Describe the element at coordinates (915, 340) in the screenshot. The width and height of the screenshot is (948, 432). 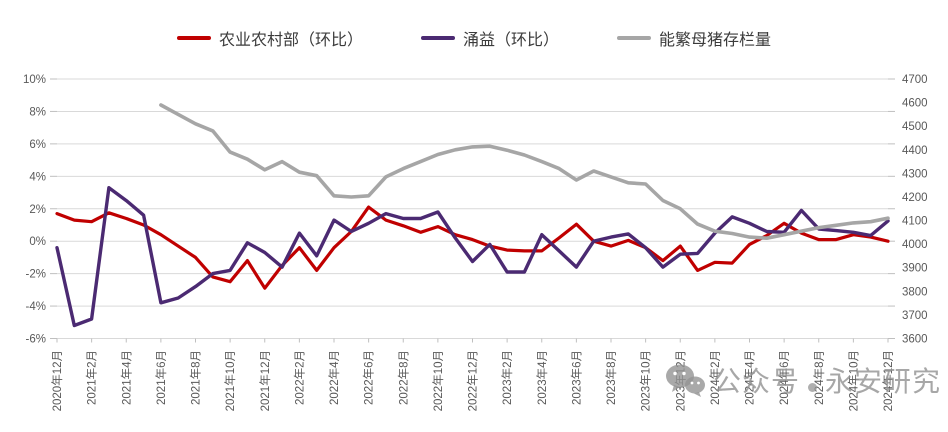
I see `right-axis-label: 3600` at that location.